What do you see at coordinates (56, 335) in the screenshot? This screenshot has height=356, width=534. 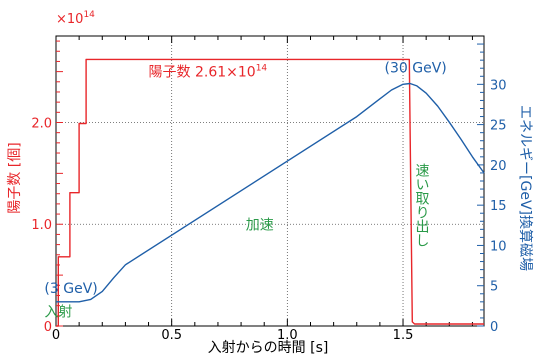 I see `x-tick-label: 0` at bounding box center [56, 335].